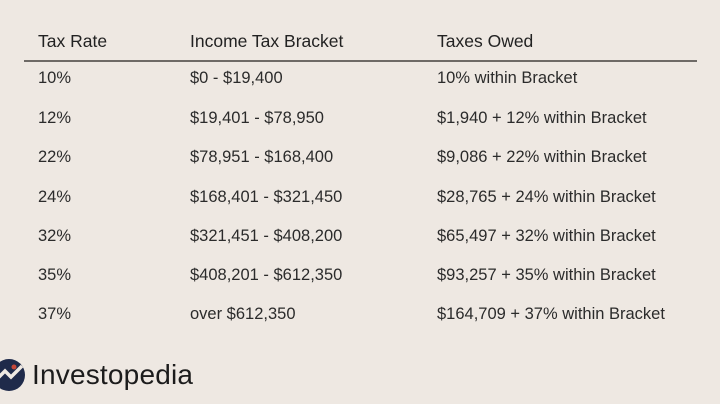 This screenshot has width=720, height=404. Describe the element at coordinates (485, 41) in the screenshot. I see `header-taxes-owed: Taxes Owed` at that location.